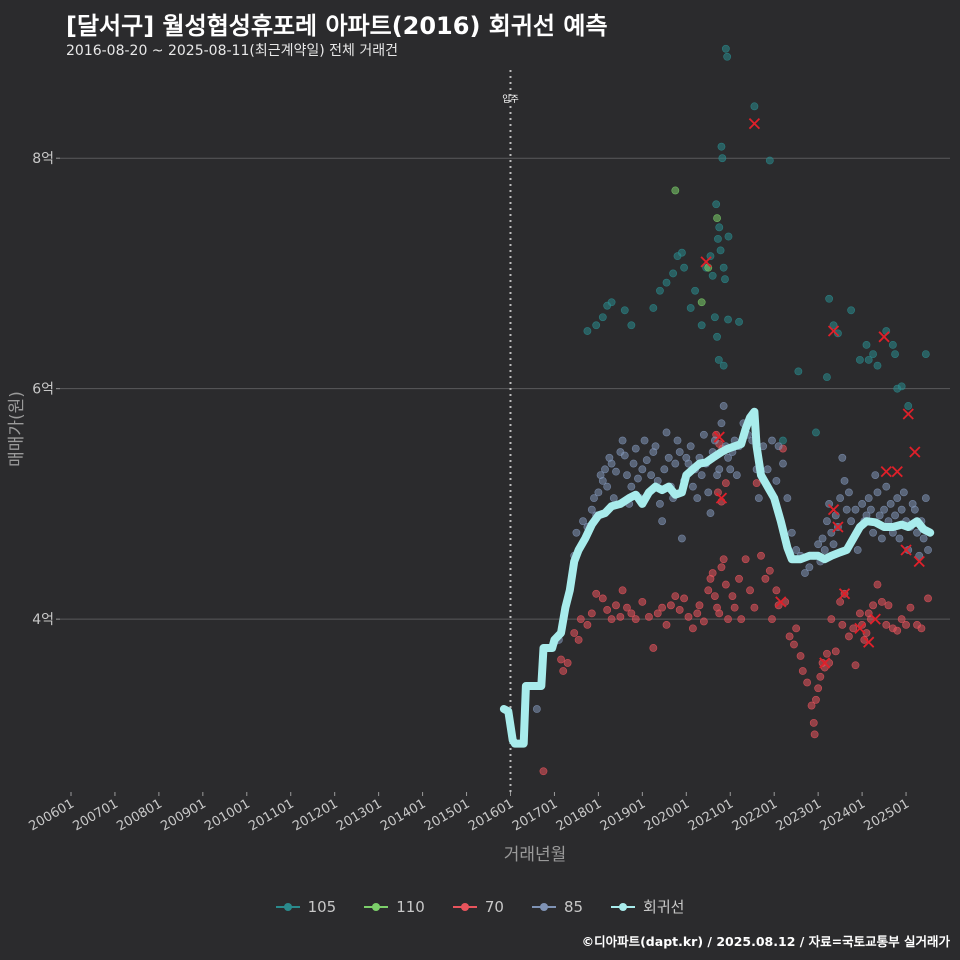 The image size is (960, 960). I want to click on x-tick-label: 202301, so click(799, 815).